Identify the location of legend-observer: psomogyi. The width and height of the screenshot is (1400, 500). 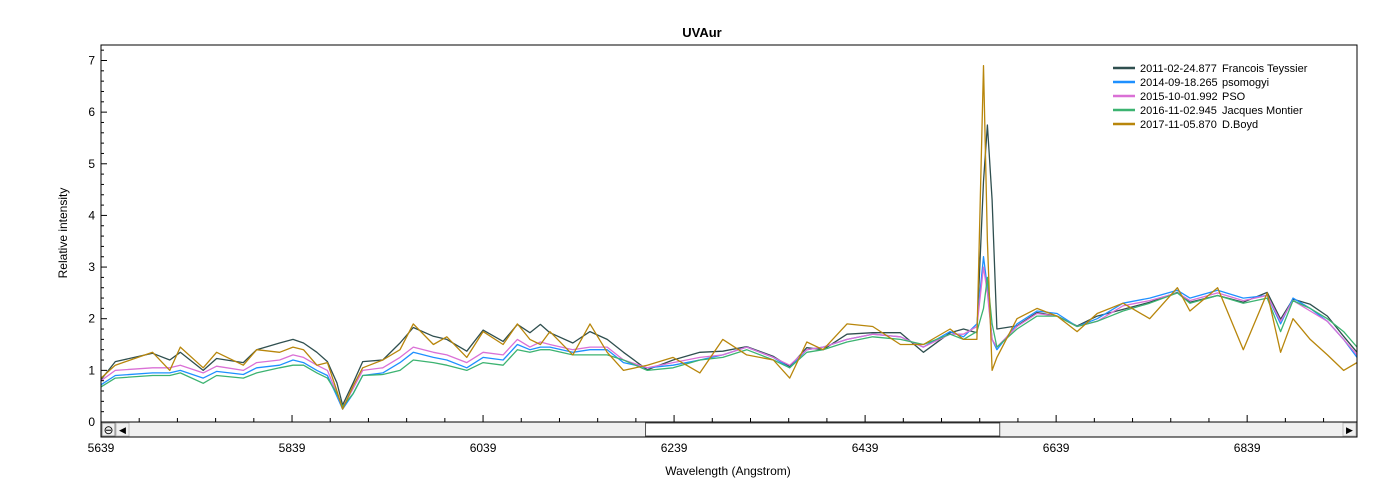
(1245, 83).